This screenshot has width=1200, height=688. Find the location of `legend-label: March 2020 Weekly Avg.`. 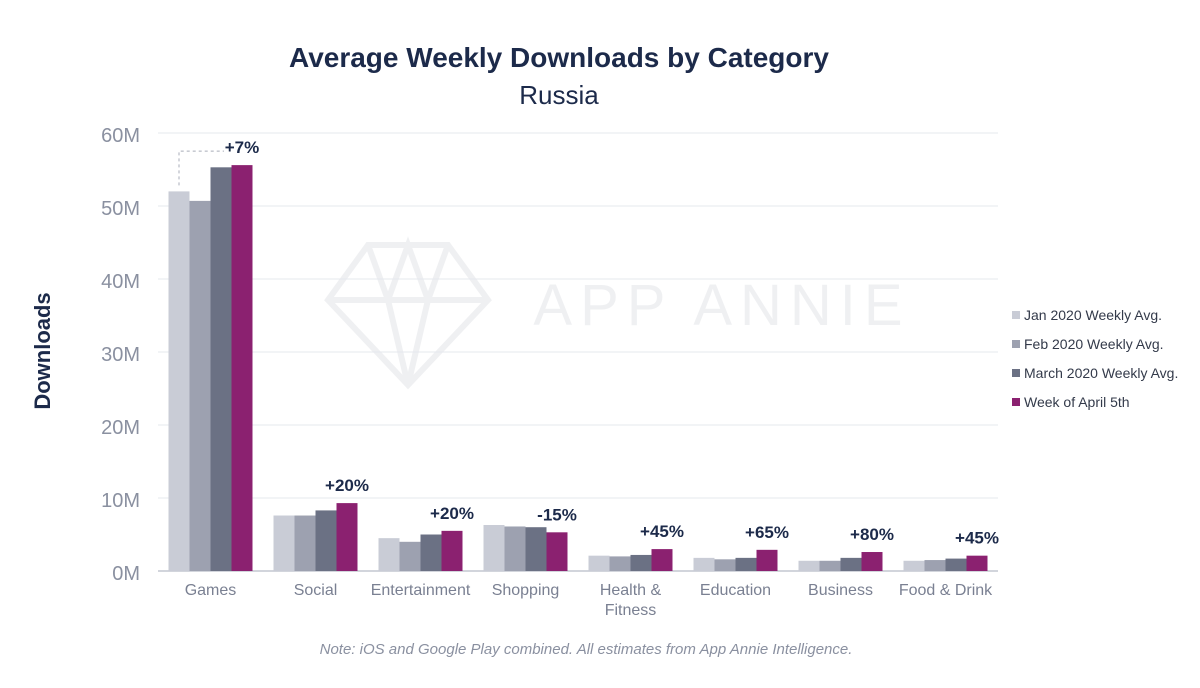

legend-label: March 2020 Weekly Avg. is located at coordinates (1101, 372).